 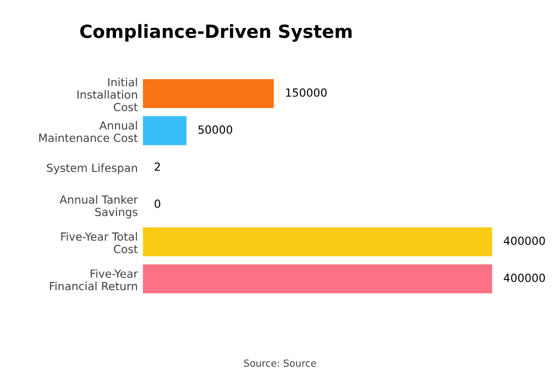 I want to click on data-label: 50000, so click(x=215, y=129).